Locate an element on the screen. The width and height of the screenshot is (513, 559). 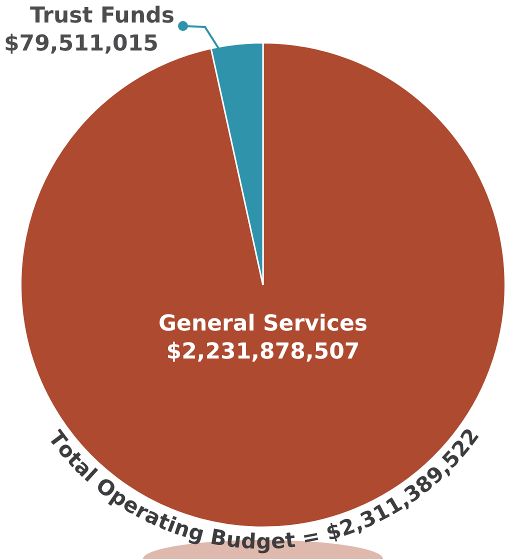
data-label: $79,511,015 is located at coordinates (81, 44).